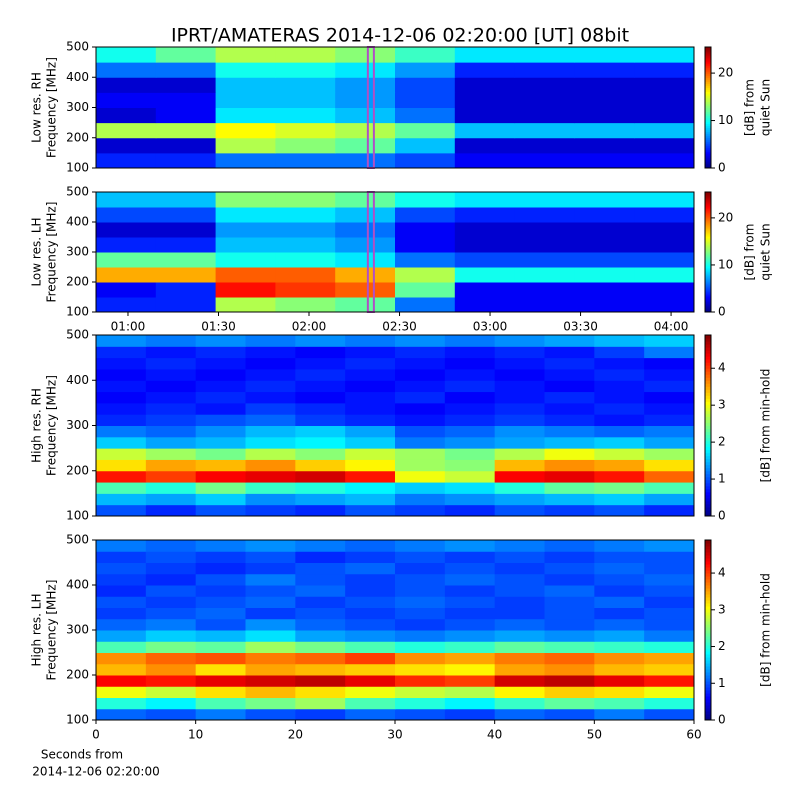  I want to click on colorbar-tick-label: 0, so click(722, 720).